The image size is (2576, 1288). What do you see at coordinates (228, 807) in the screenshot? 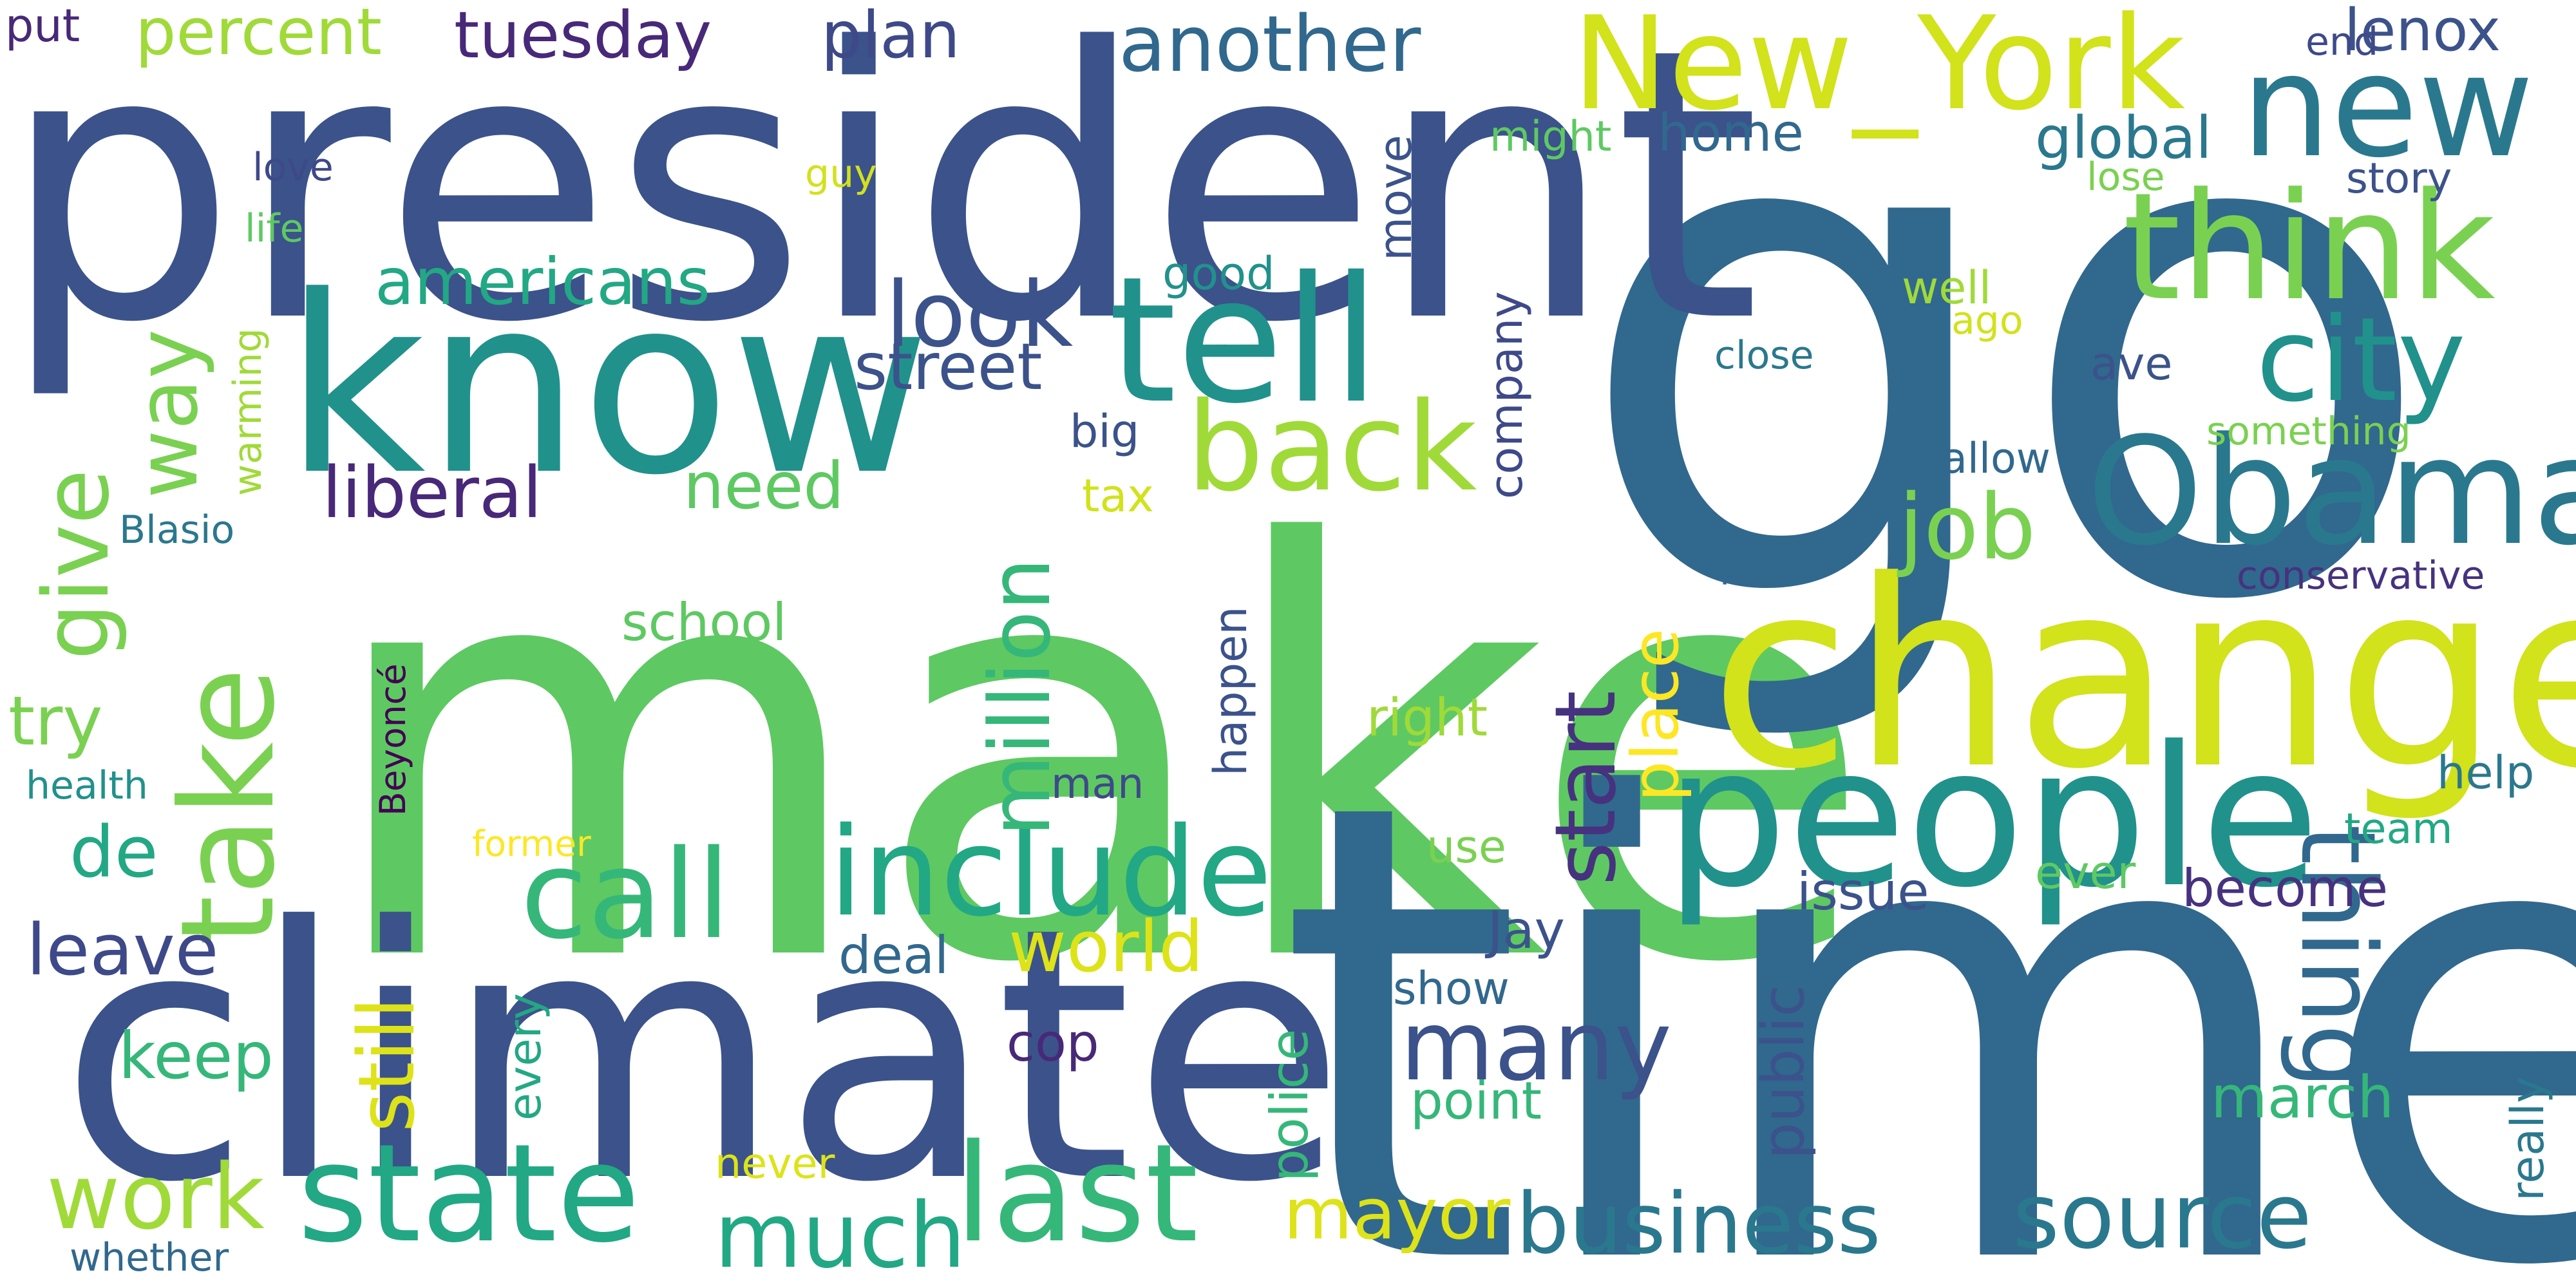
I see `word-take: take` at bounding box center [228, 807].